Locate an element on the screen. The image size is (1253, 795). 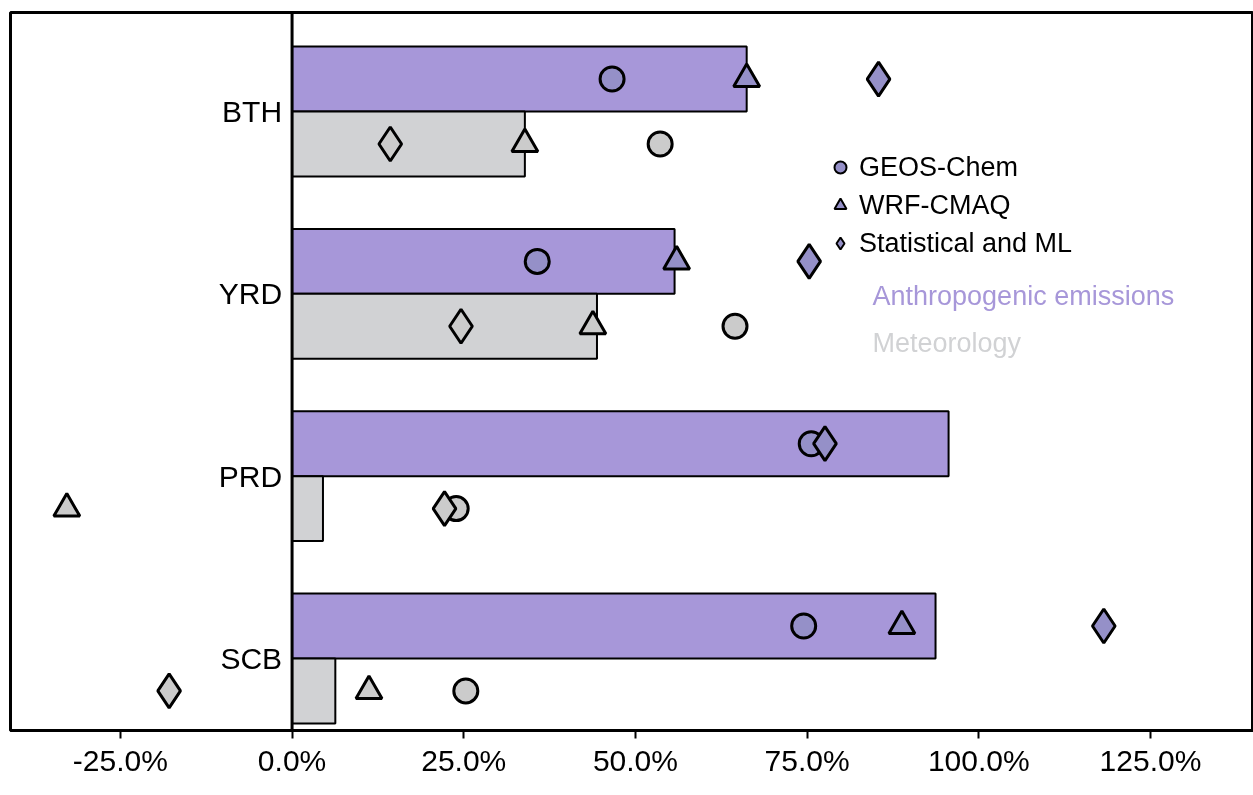
x-tick-label: 100.0% is located at coordinates (978, 760).